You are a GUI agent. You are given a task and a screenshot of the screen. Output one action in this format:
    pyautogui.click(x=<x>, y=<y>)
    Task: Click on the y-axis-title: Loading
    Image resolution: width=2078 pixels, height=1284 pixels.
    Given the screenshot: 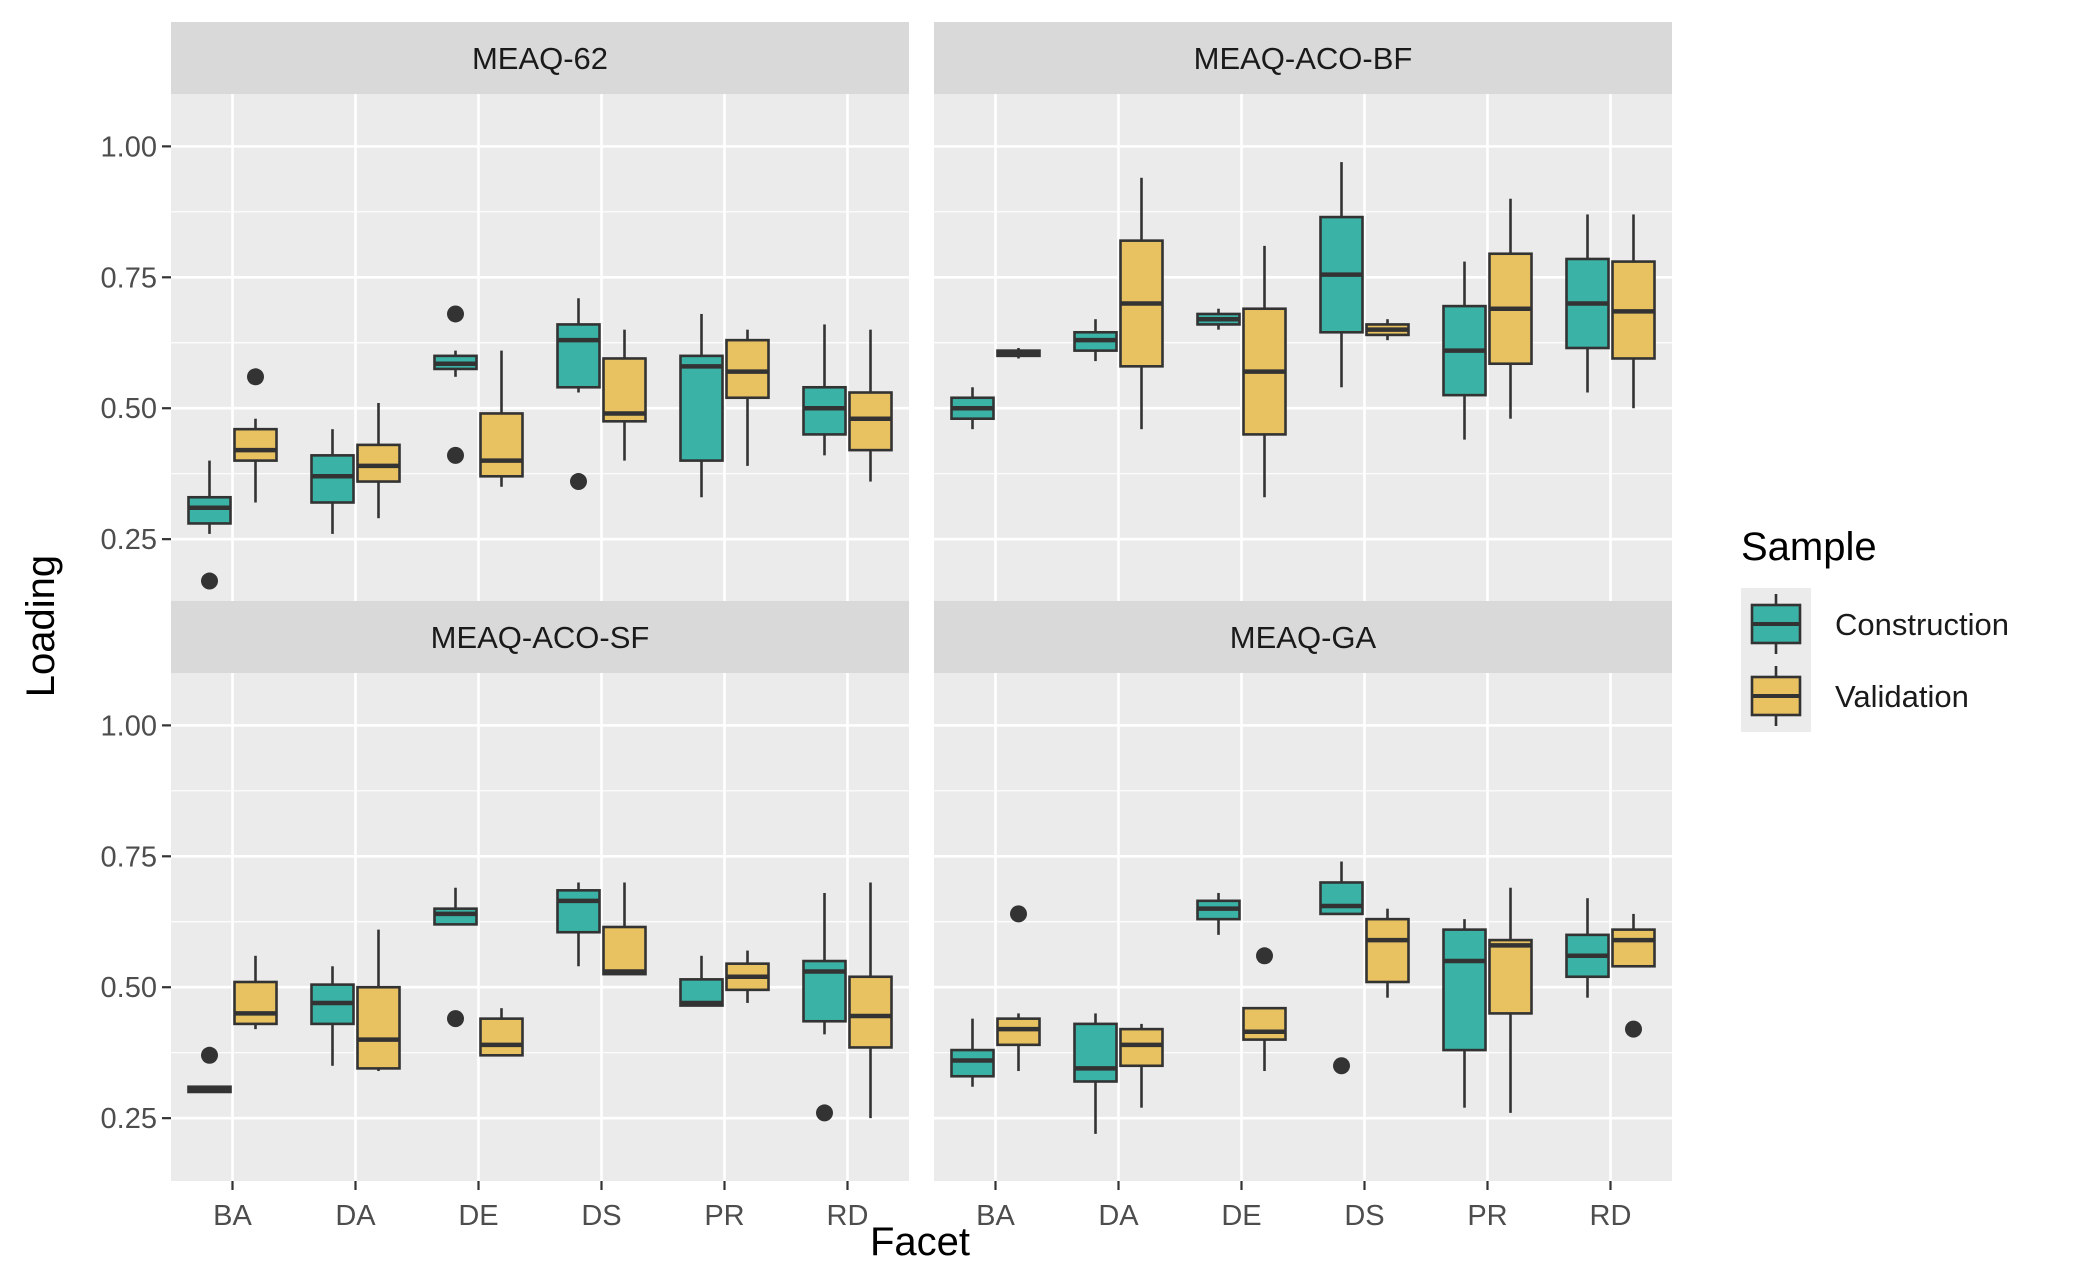 What is the action you would take?
    pyautogui.click(x=41, y=626)
    